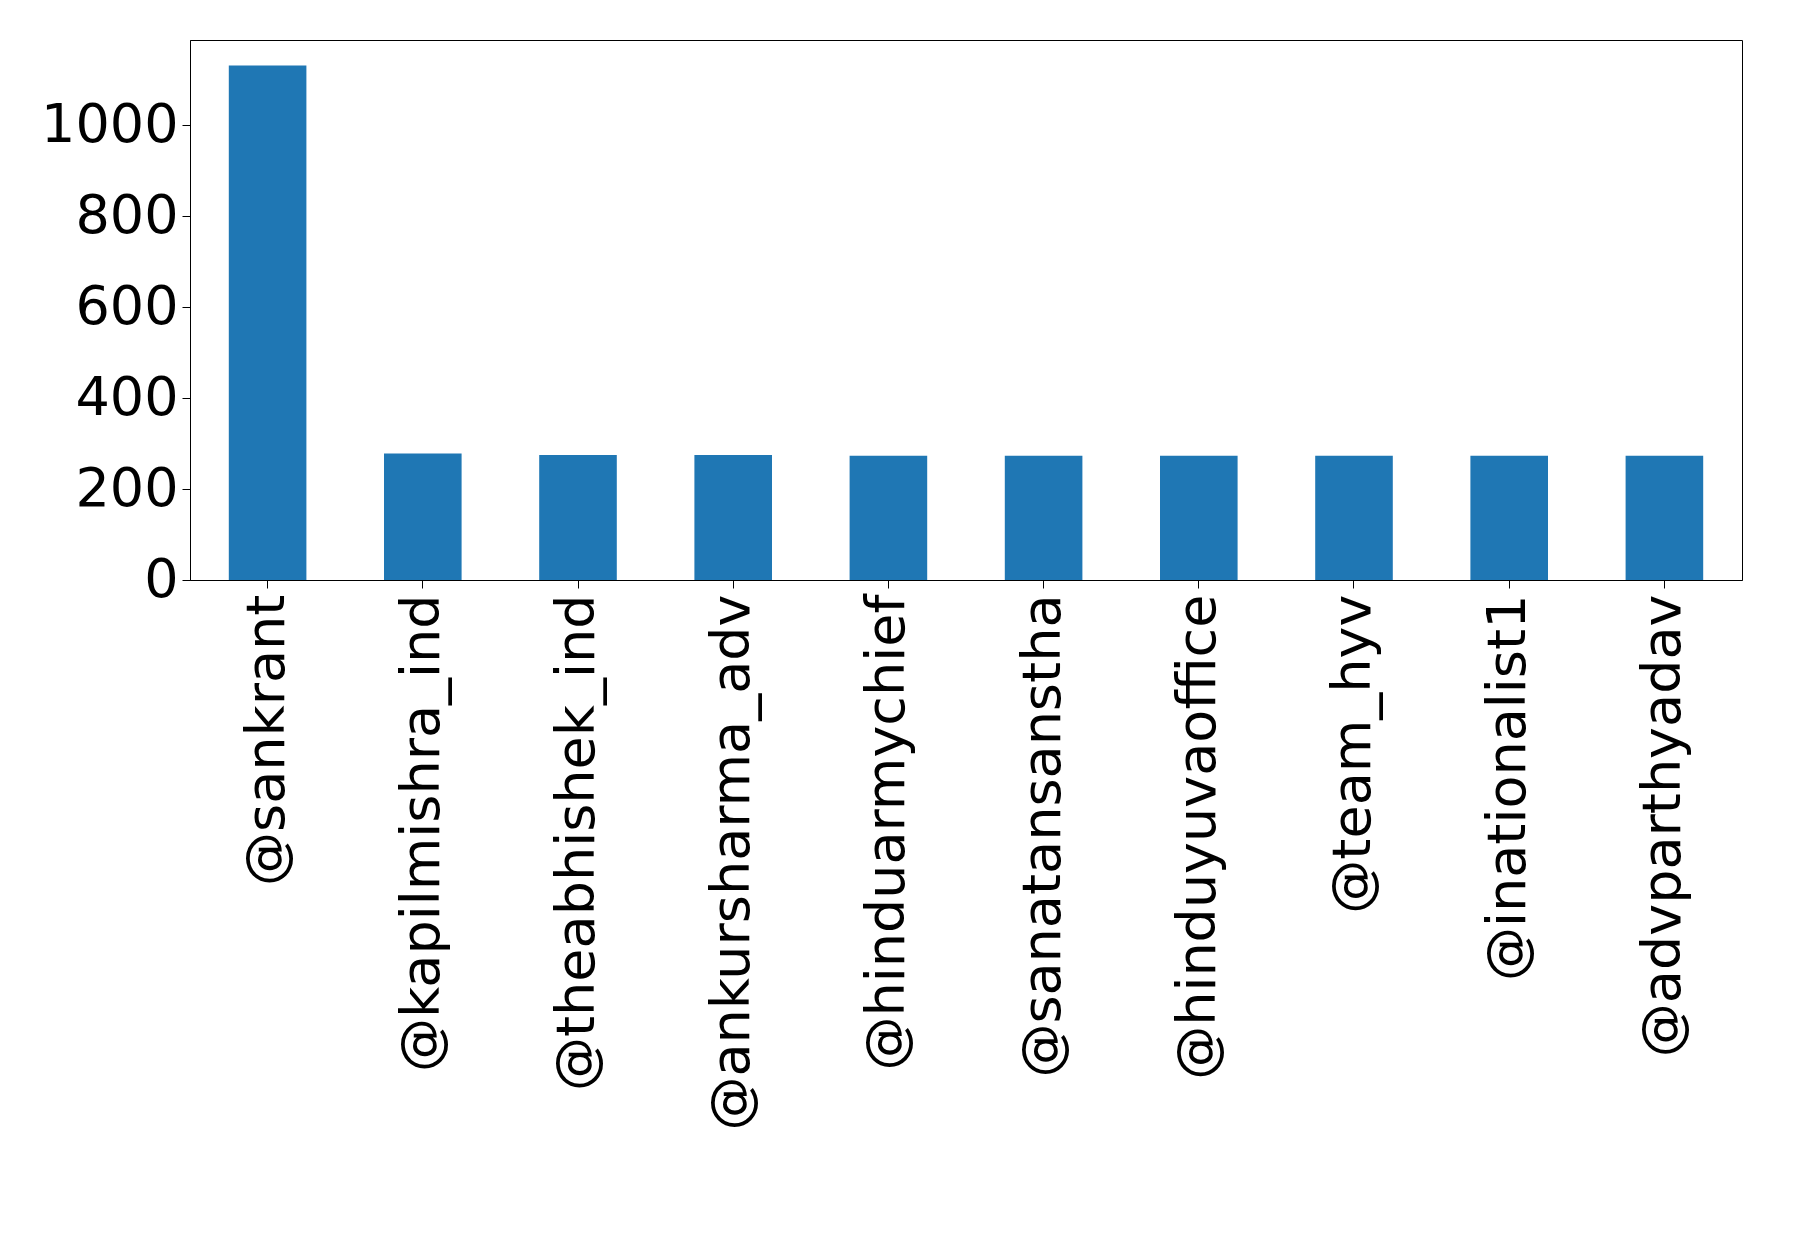 This screenshot has height=1248, width=1798. What do you see at coordinates (886, 831) in the screenshot?
I see `x-tick-label: @hinduarmychief` at bounding box center [886, 831].